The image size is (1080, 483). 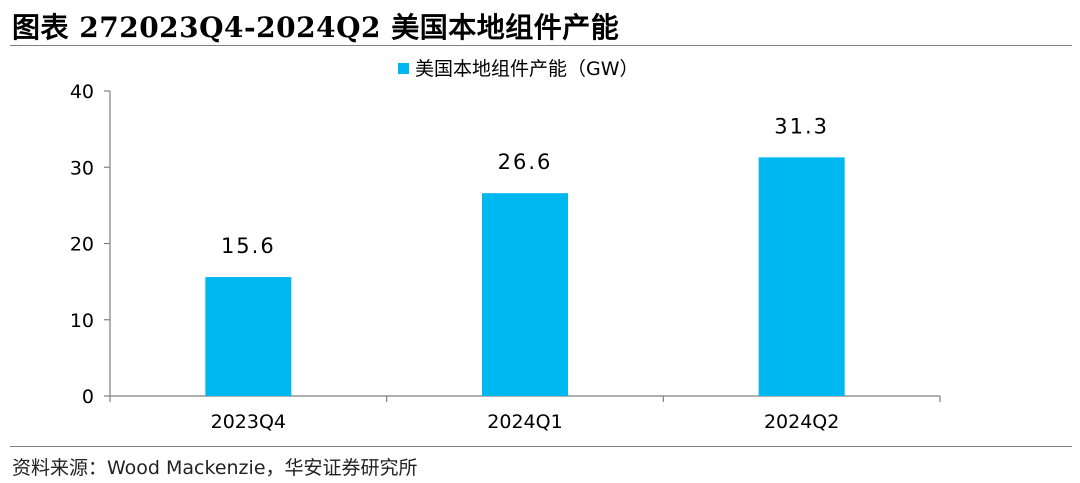 I want to click on data-label: 26.6, so click(x=525, y=162).